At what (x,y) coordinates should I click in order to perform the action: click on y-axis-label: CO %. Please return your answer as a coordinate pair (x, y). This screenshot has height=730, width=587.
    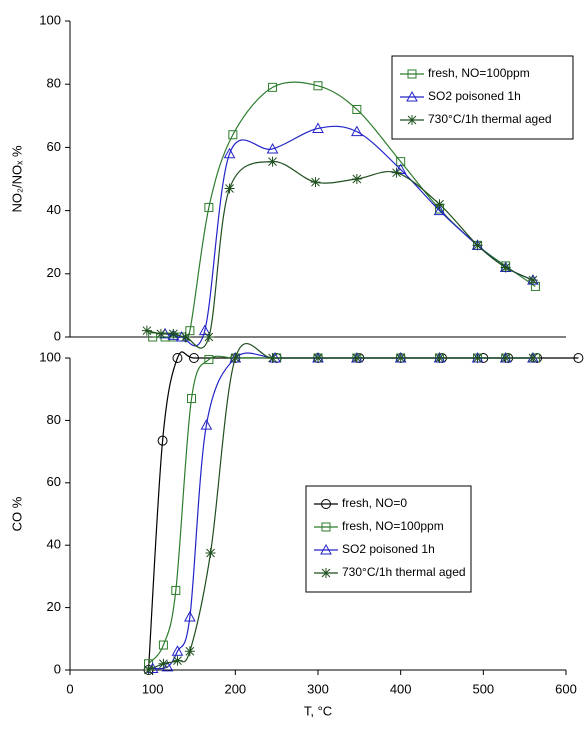
    Looking at the image, I should click on (16, 513).